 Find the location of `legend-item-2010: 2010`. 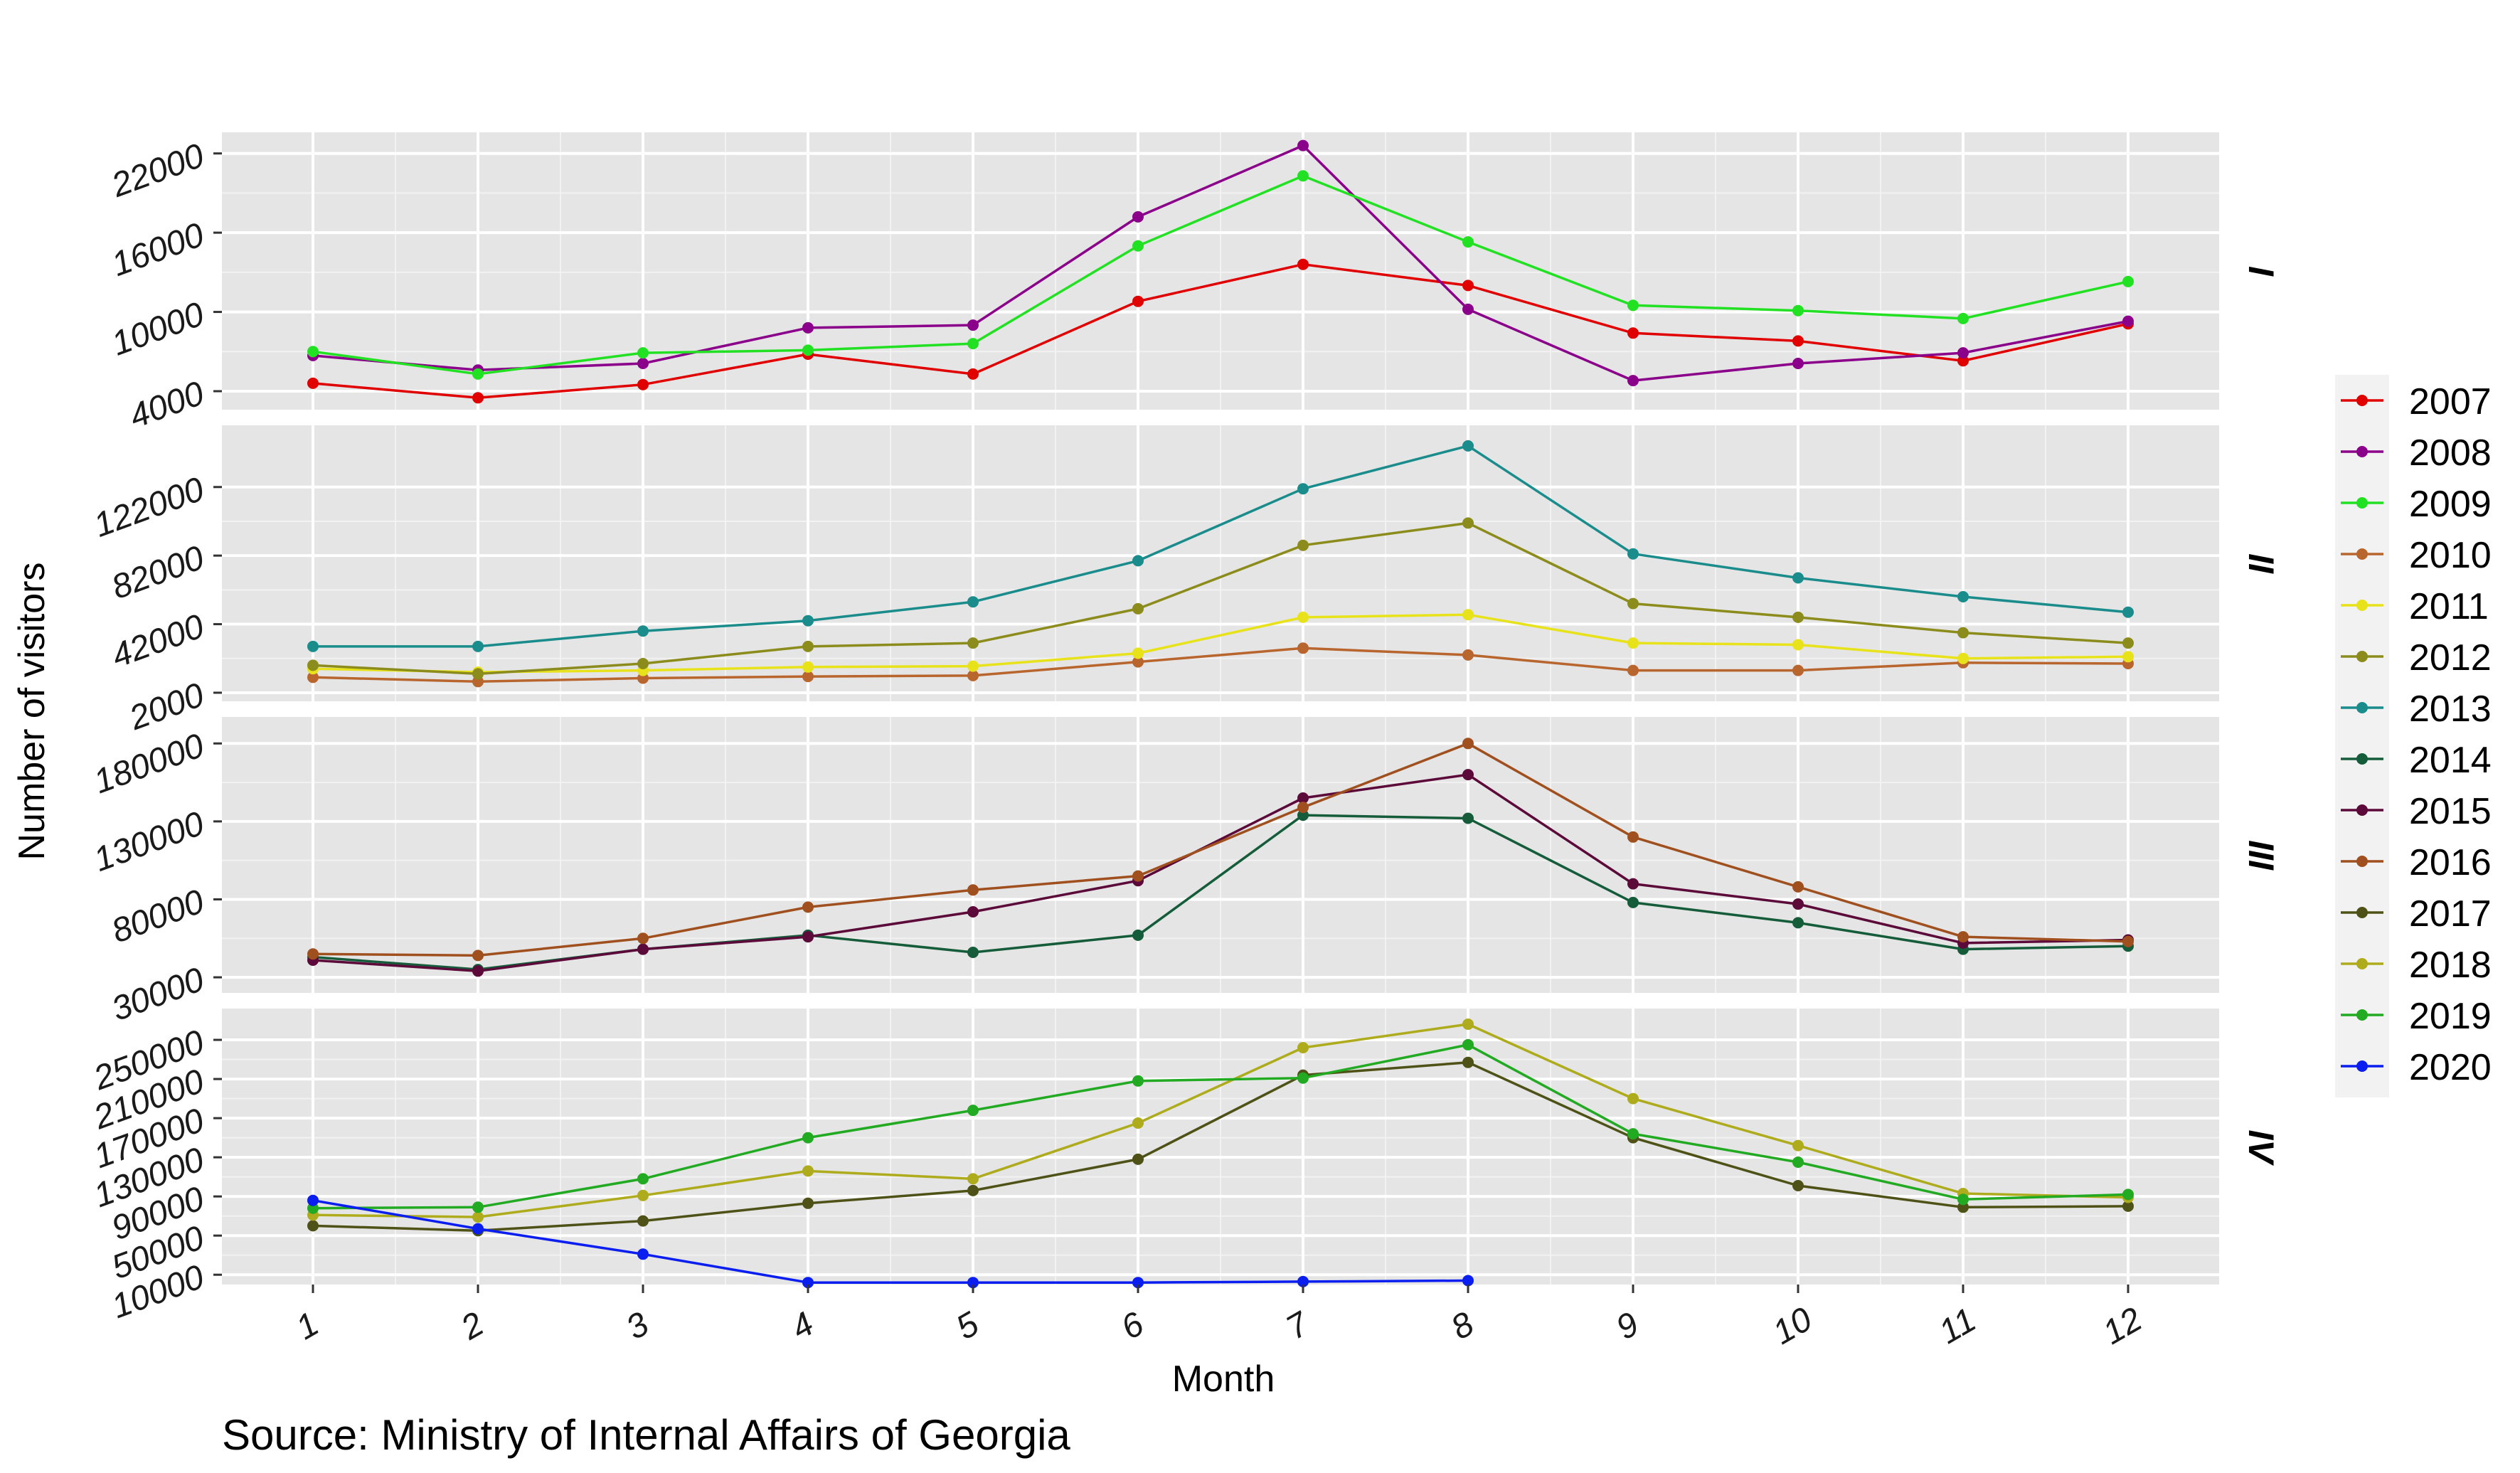

legend-item-2010: 2010 is located at coordinates (2416, 555).